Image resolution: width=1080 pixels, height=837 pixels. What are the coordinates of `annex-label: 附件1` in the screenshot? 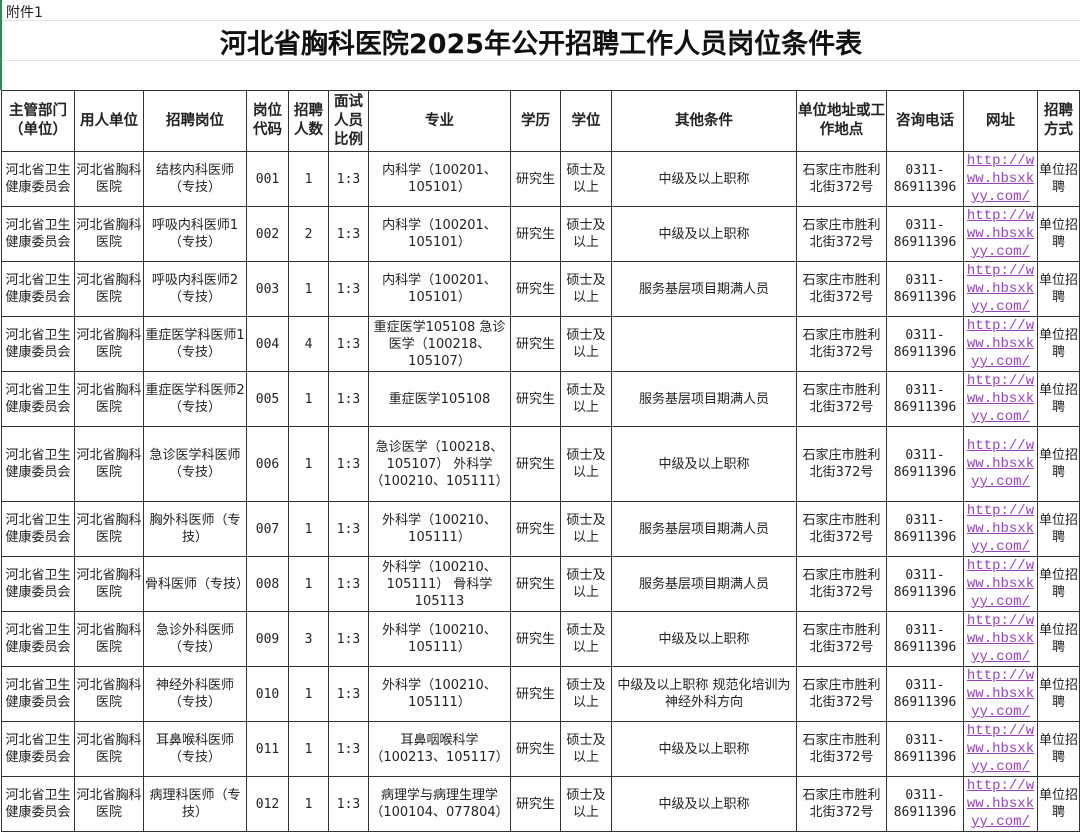 It's located at (24, 13).